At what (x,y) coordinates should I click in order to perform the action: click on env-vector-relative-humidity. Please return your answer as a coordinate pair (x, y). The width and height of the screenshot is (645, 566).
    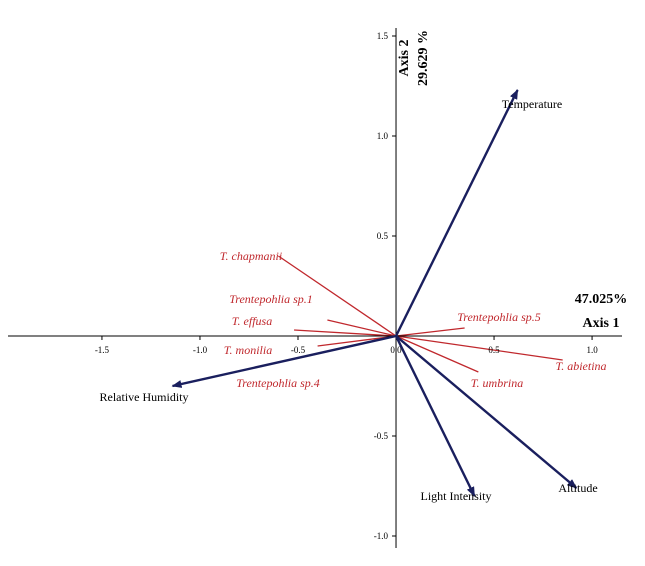
    Looking at the image, I should click on (284, 361).